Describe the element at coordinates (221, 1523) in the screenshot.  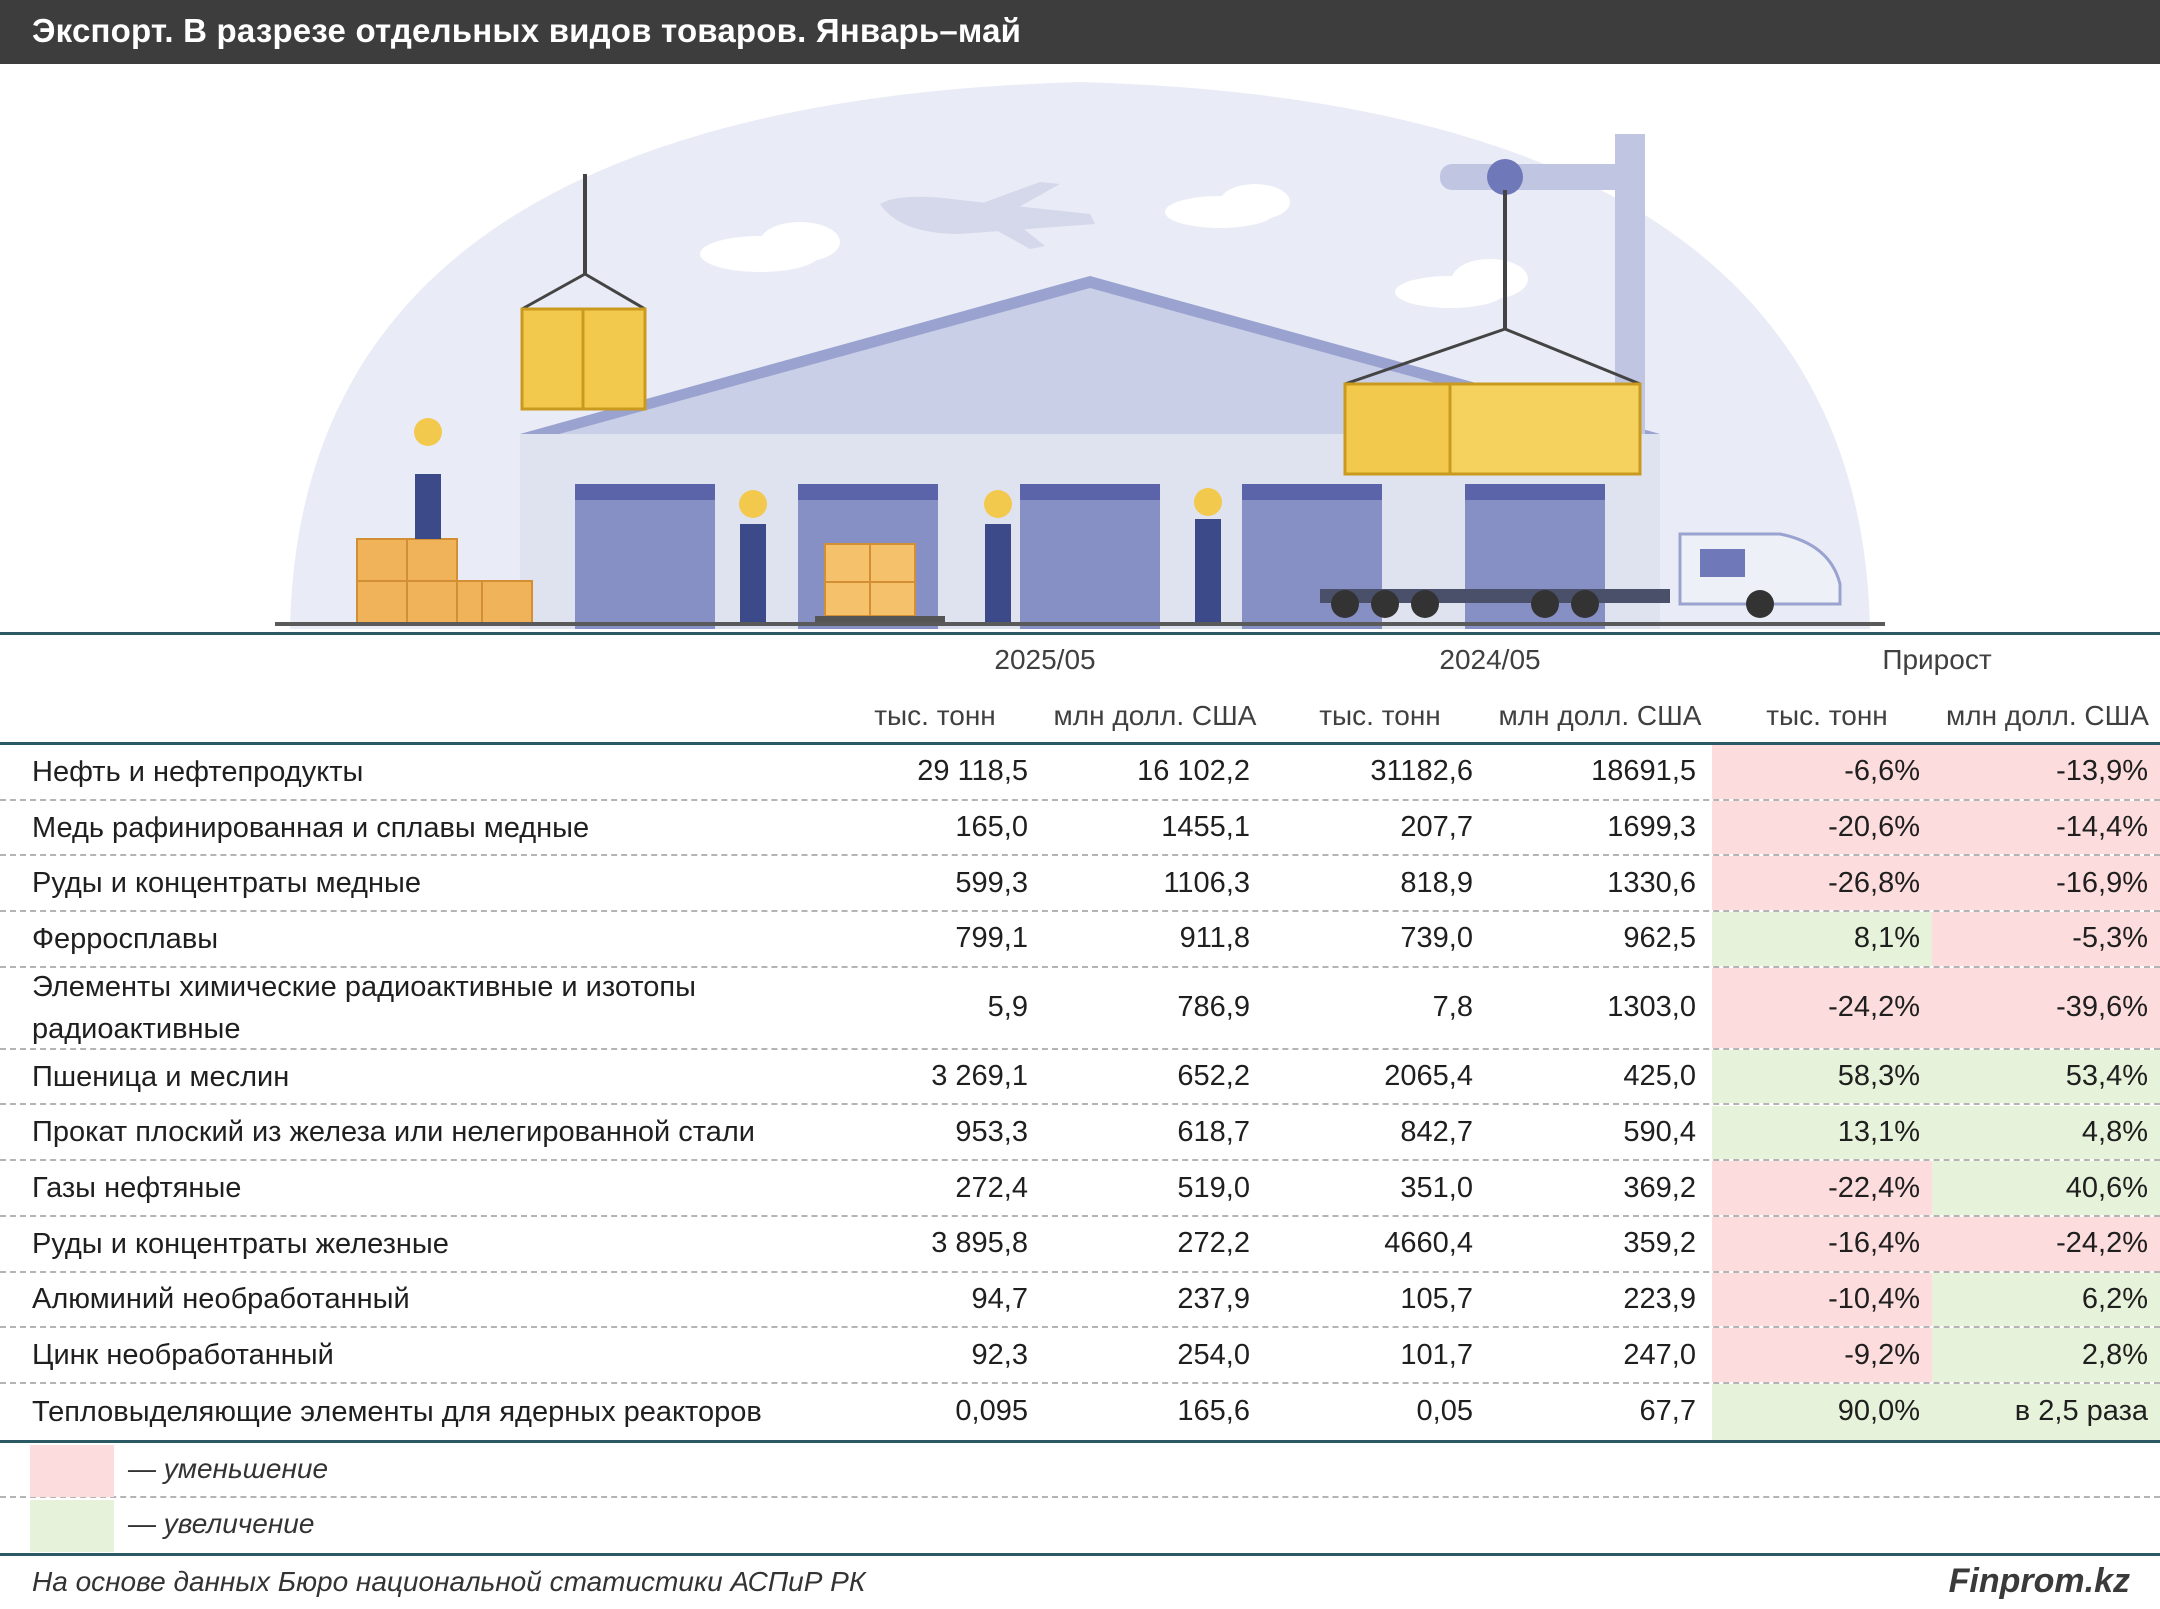
I see `legend-increase-label: — увеличение` at that location.